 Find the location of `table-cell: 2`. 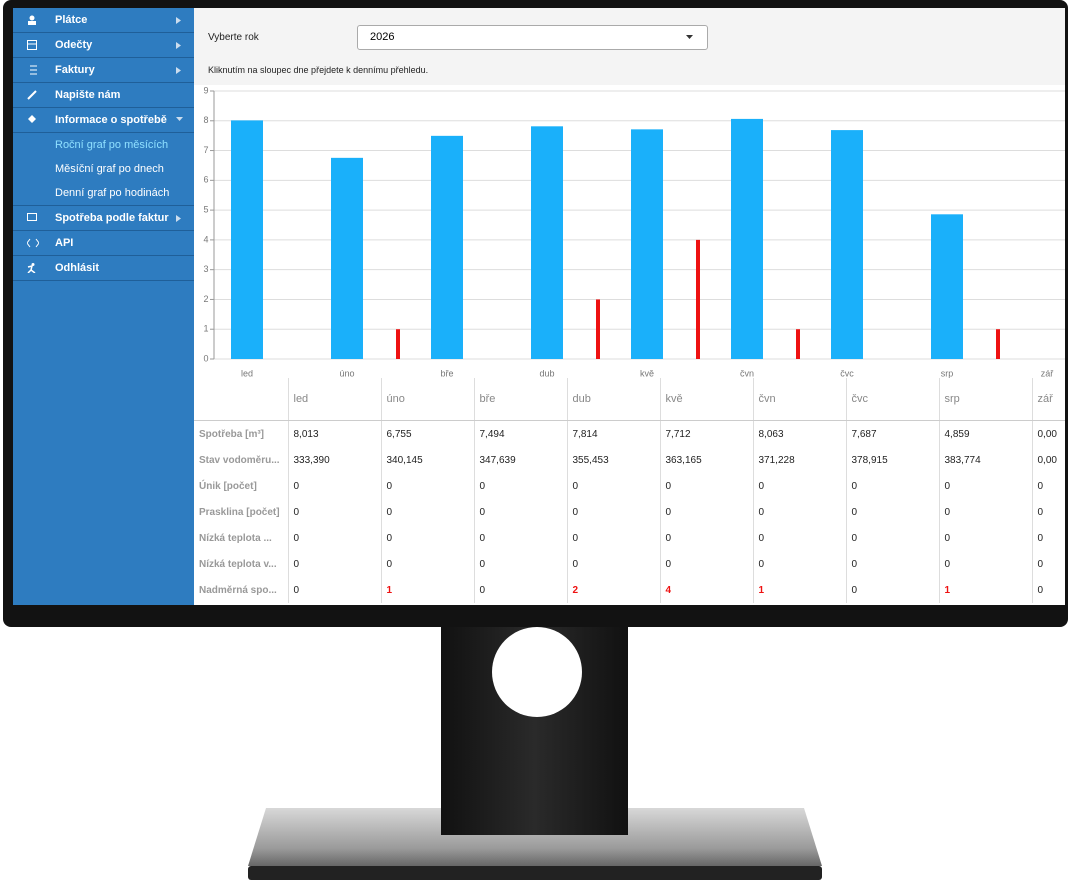

table-cell: 2 is located at coordinates (614, 590).